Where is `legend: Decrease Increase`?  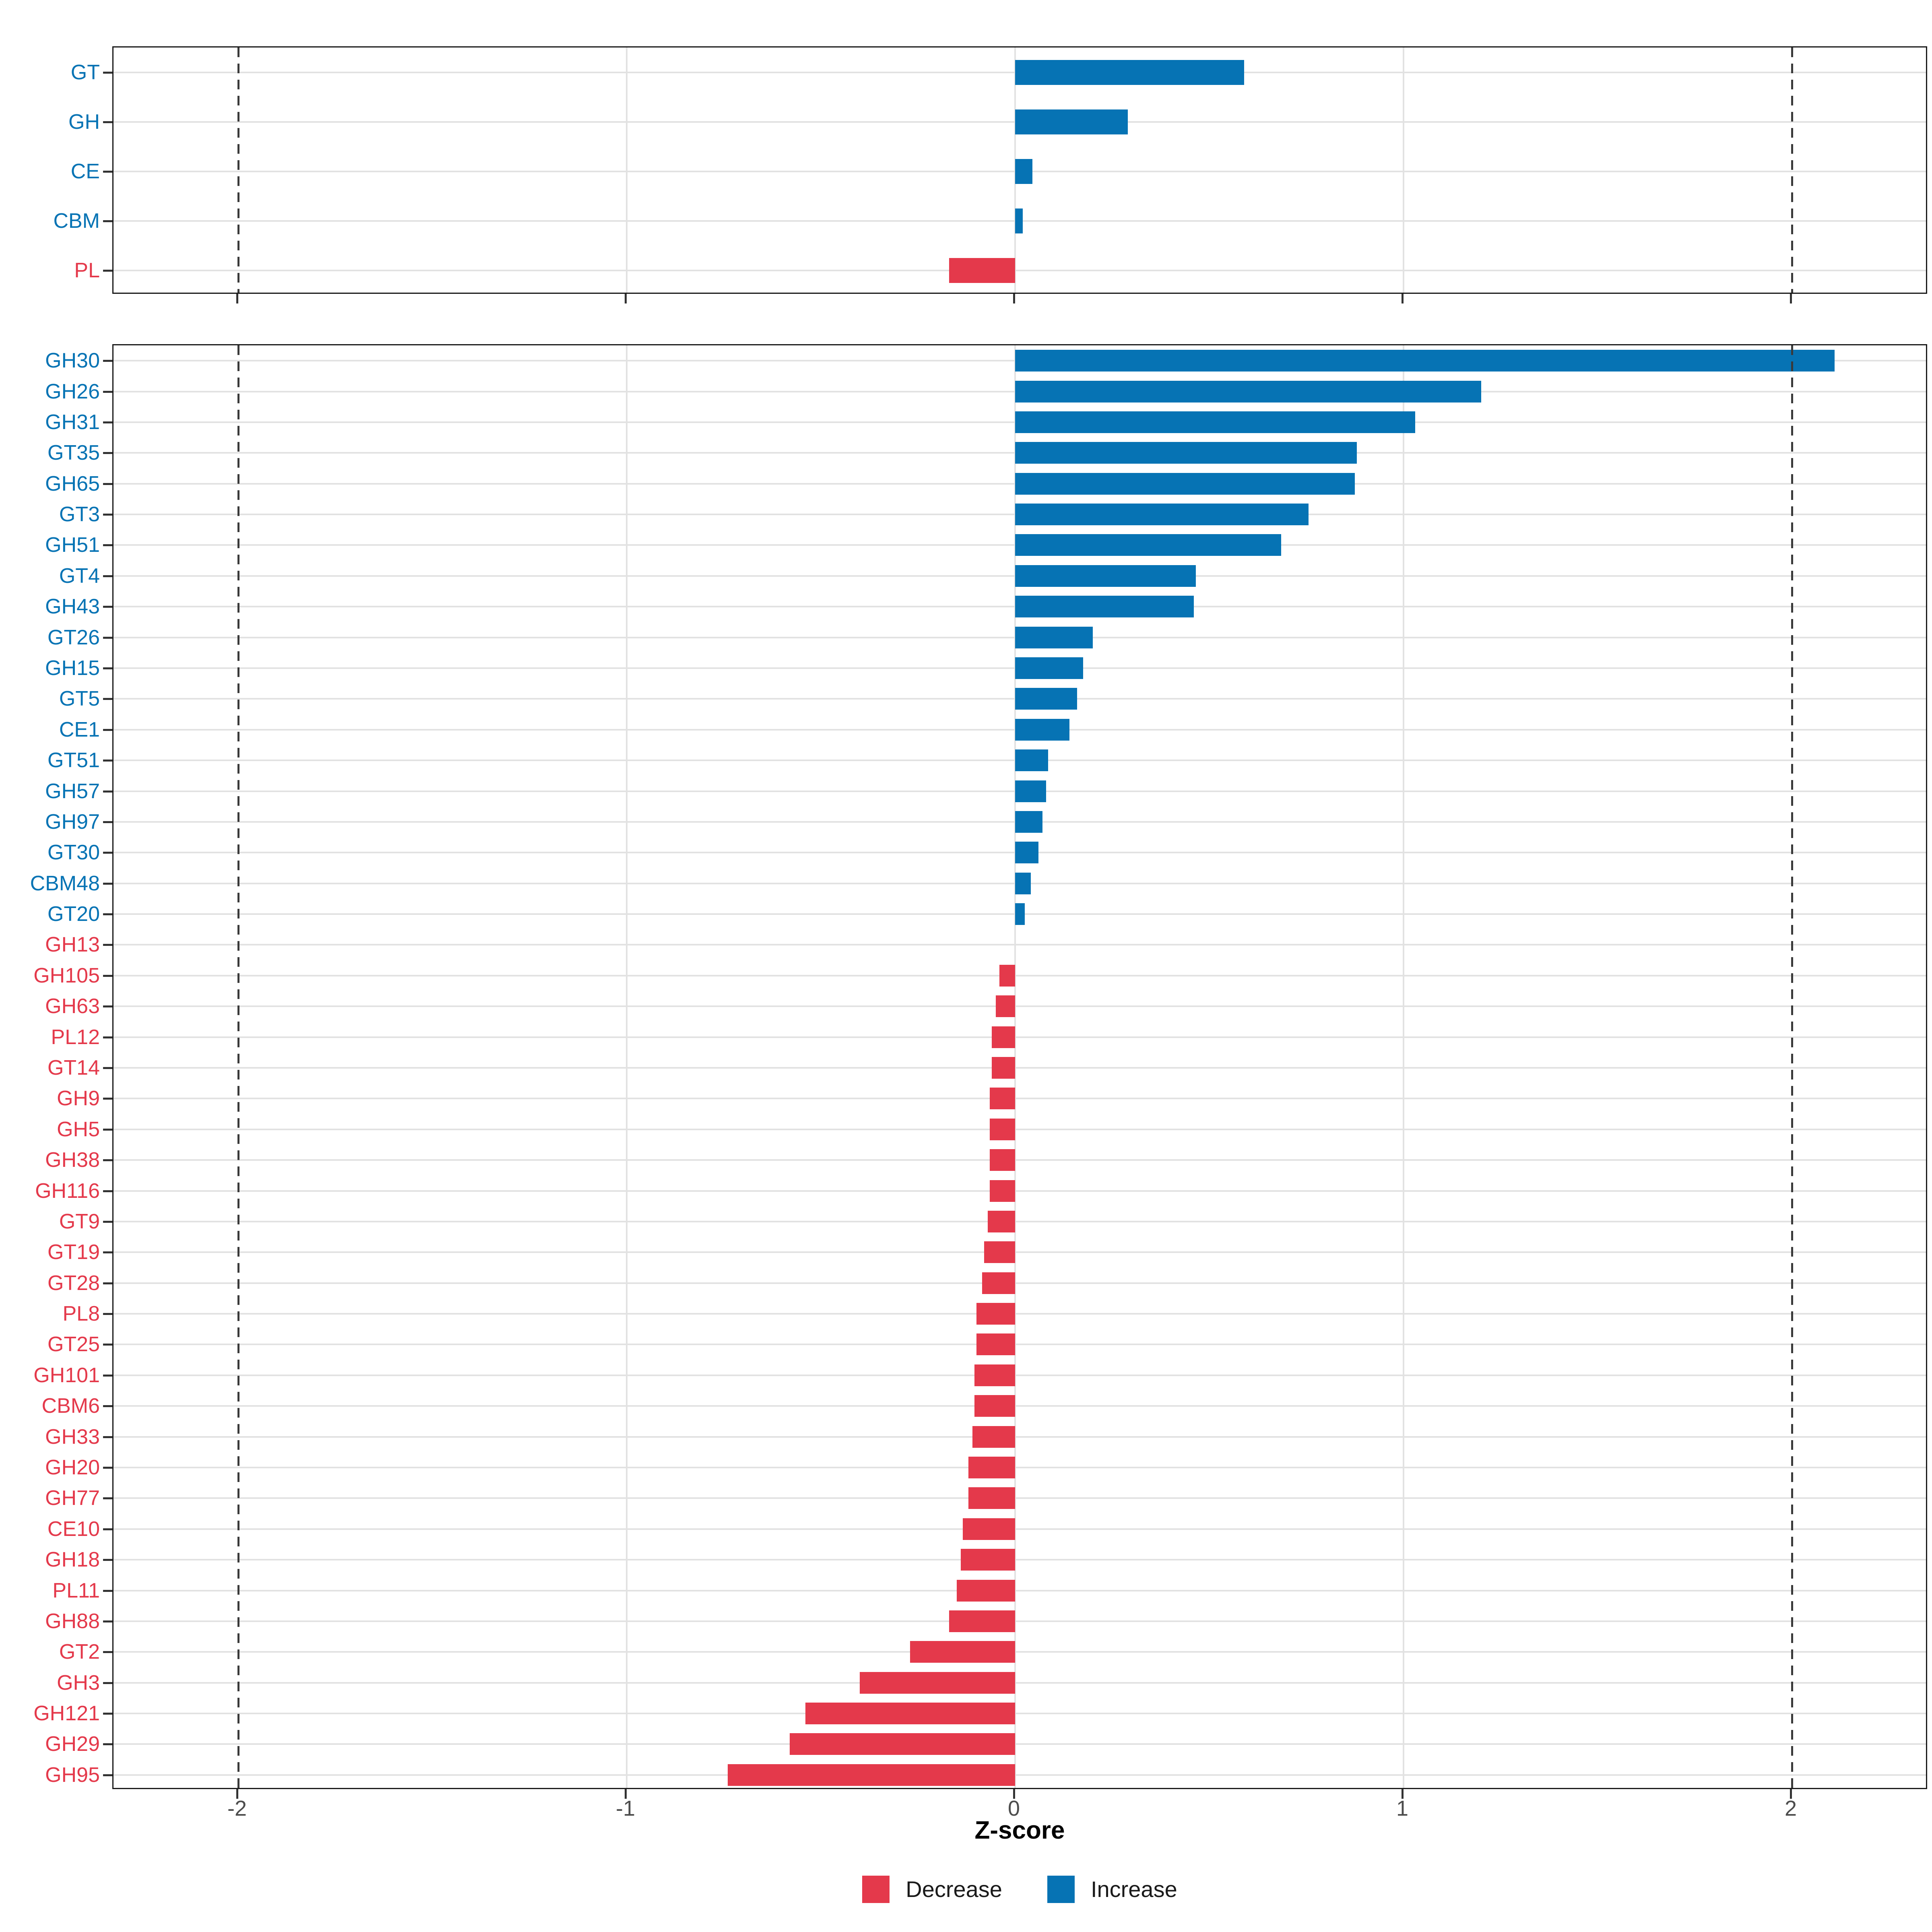
legend: Decrease Increase is located at coordinates (1019, 1889).